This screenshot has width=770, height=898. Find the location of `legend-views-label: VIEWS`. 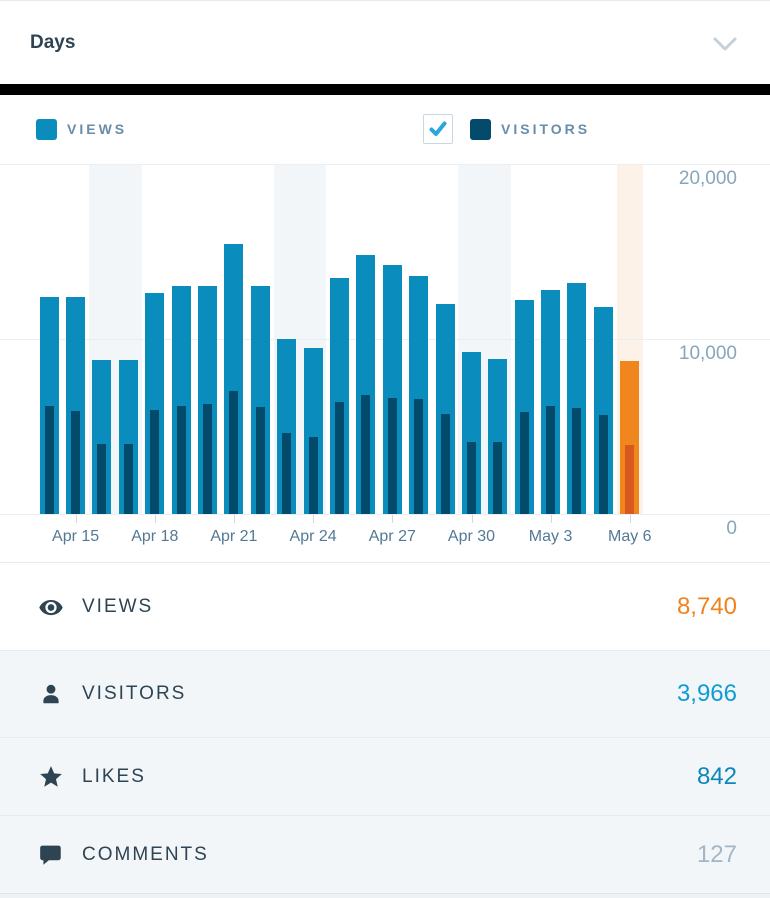

legend-views-label: VIEWS is located at coordinates (97, 129).